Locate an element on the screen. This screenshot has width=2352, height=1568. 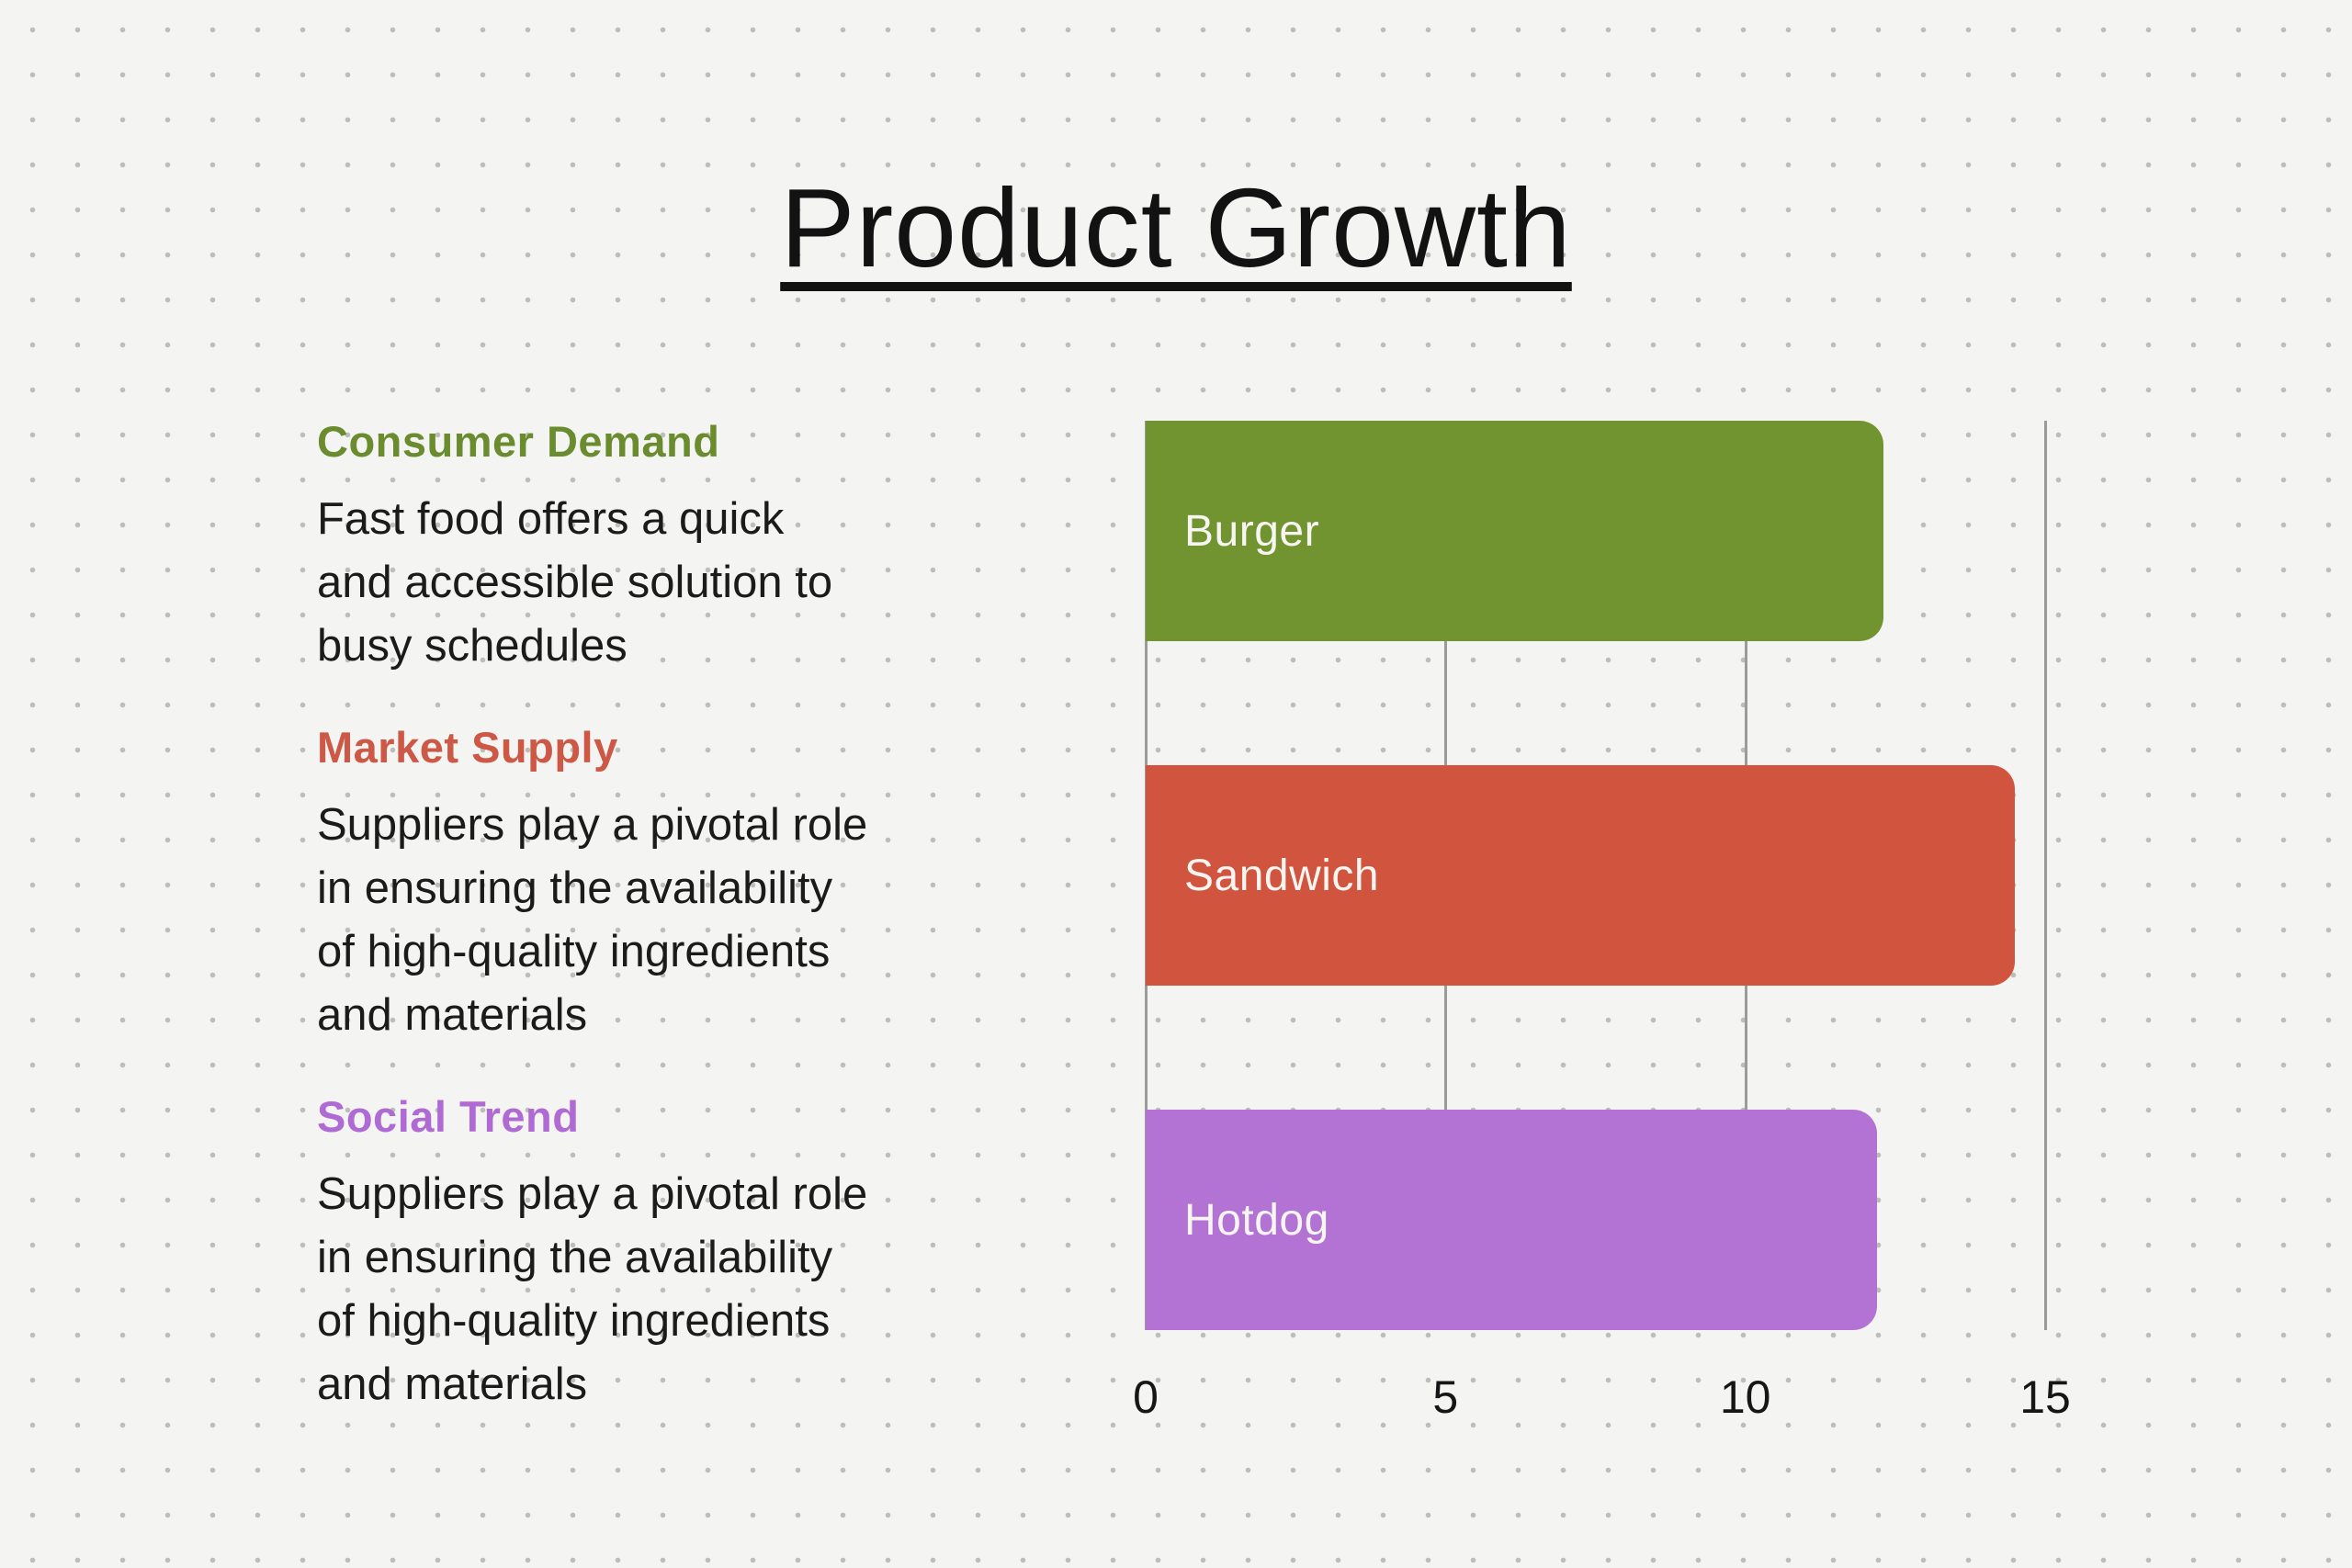
page-title: Product Growth is located at coordinates (1176, 228).